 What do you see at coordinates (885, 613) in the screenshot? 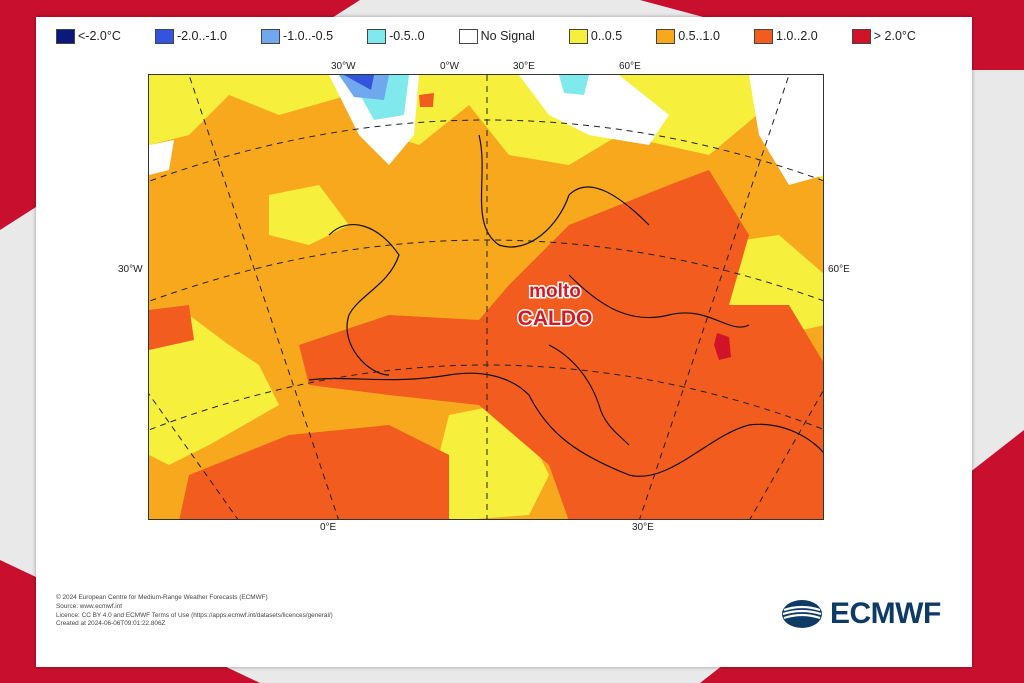
I see `ecmwf-logo-text: ECMWF` at bounding box center [885, 613].